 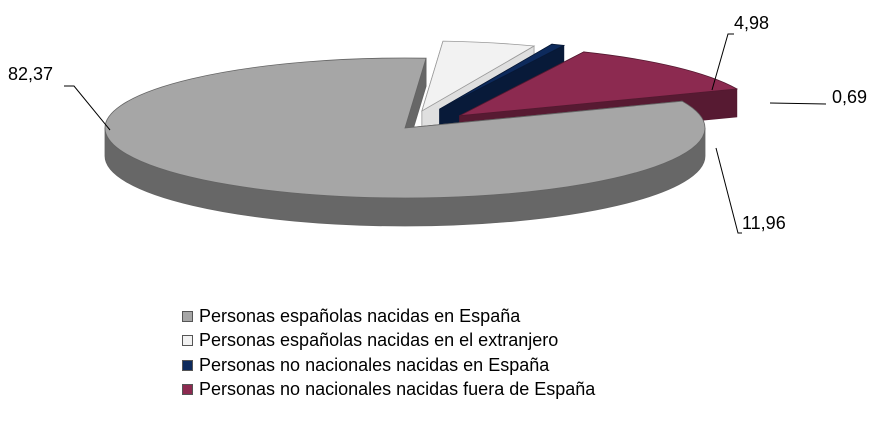 What do you see at coordinates (30, 74) in the screenshot?
I see `data-label-text: 82,37` at bounding box center [30, 74].